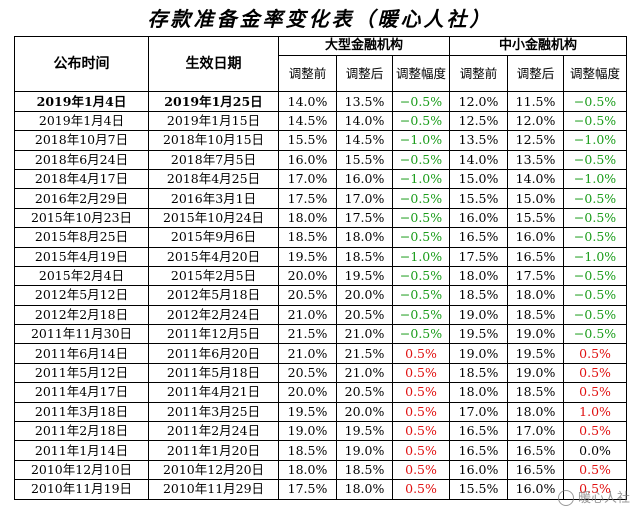  I want to click on watermark-logo-icon, so click(565, 498).